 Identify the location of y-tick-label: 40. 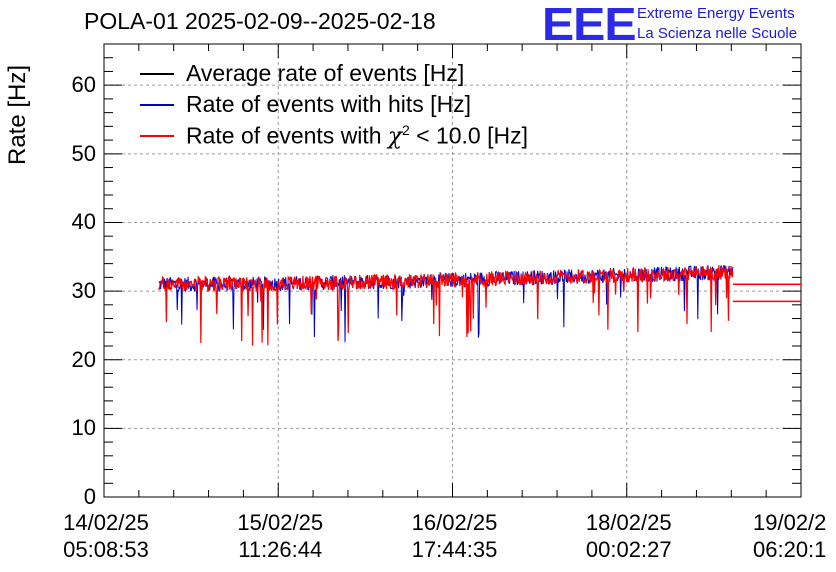
(83, 222).